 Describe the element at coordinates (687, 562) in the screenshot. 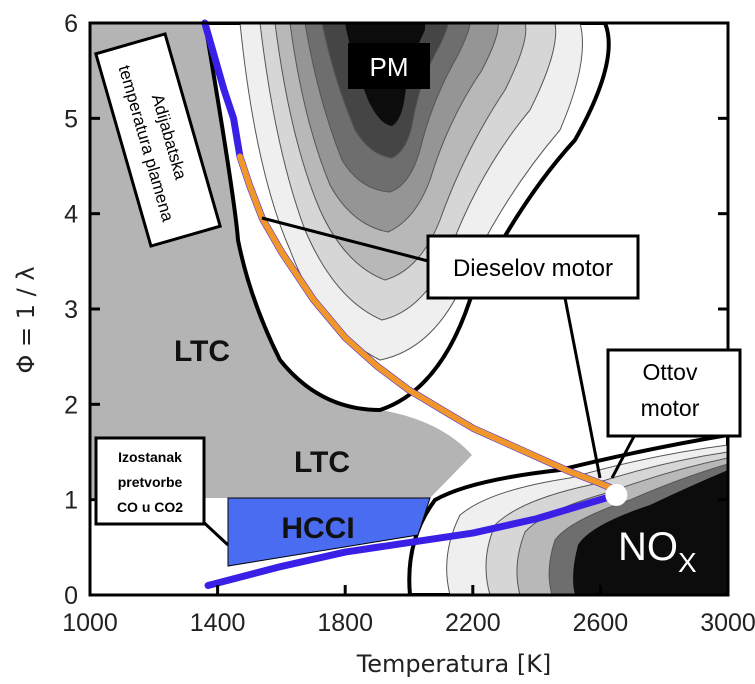

I see `nox-label-sub: X` at that location.